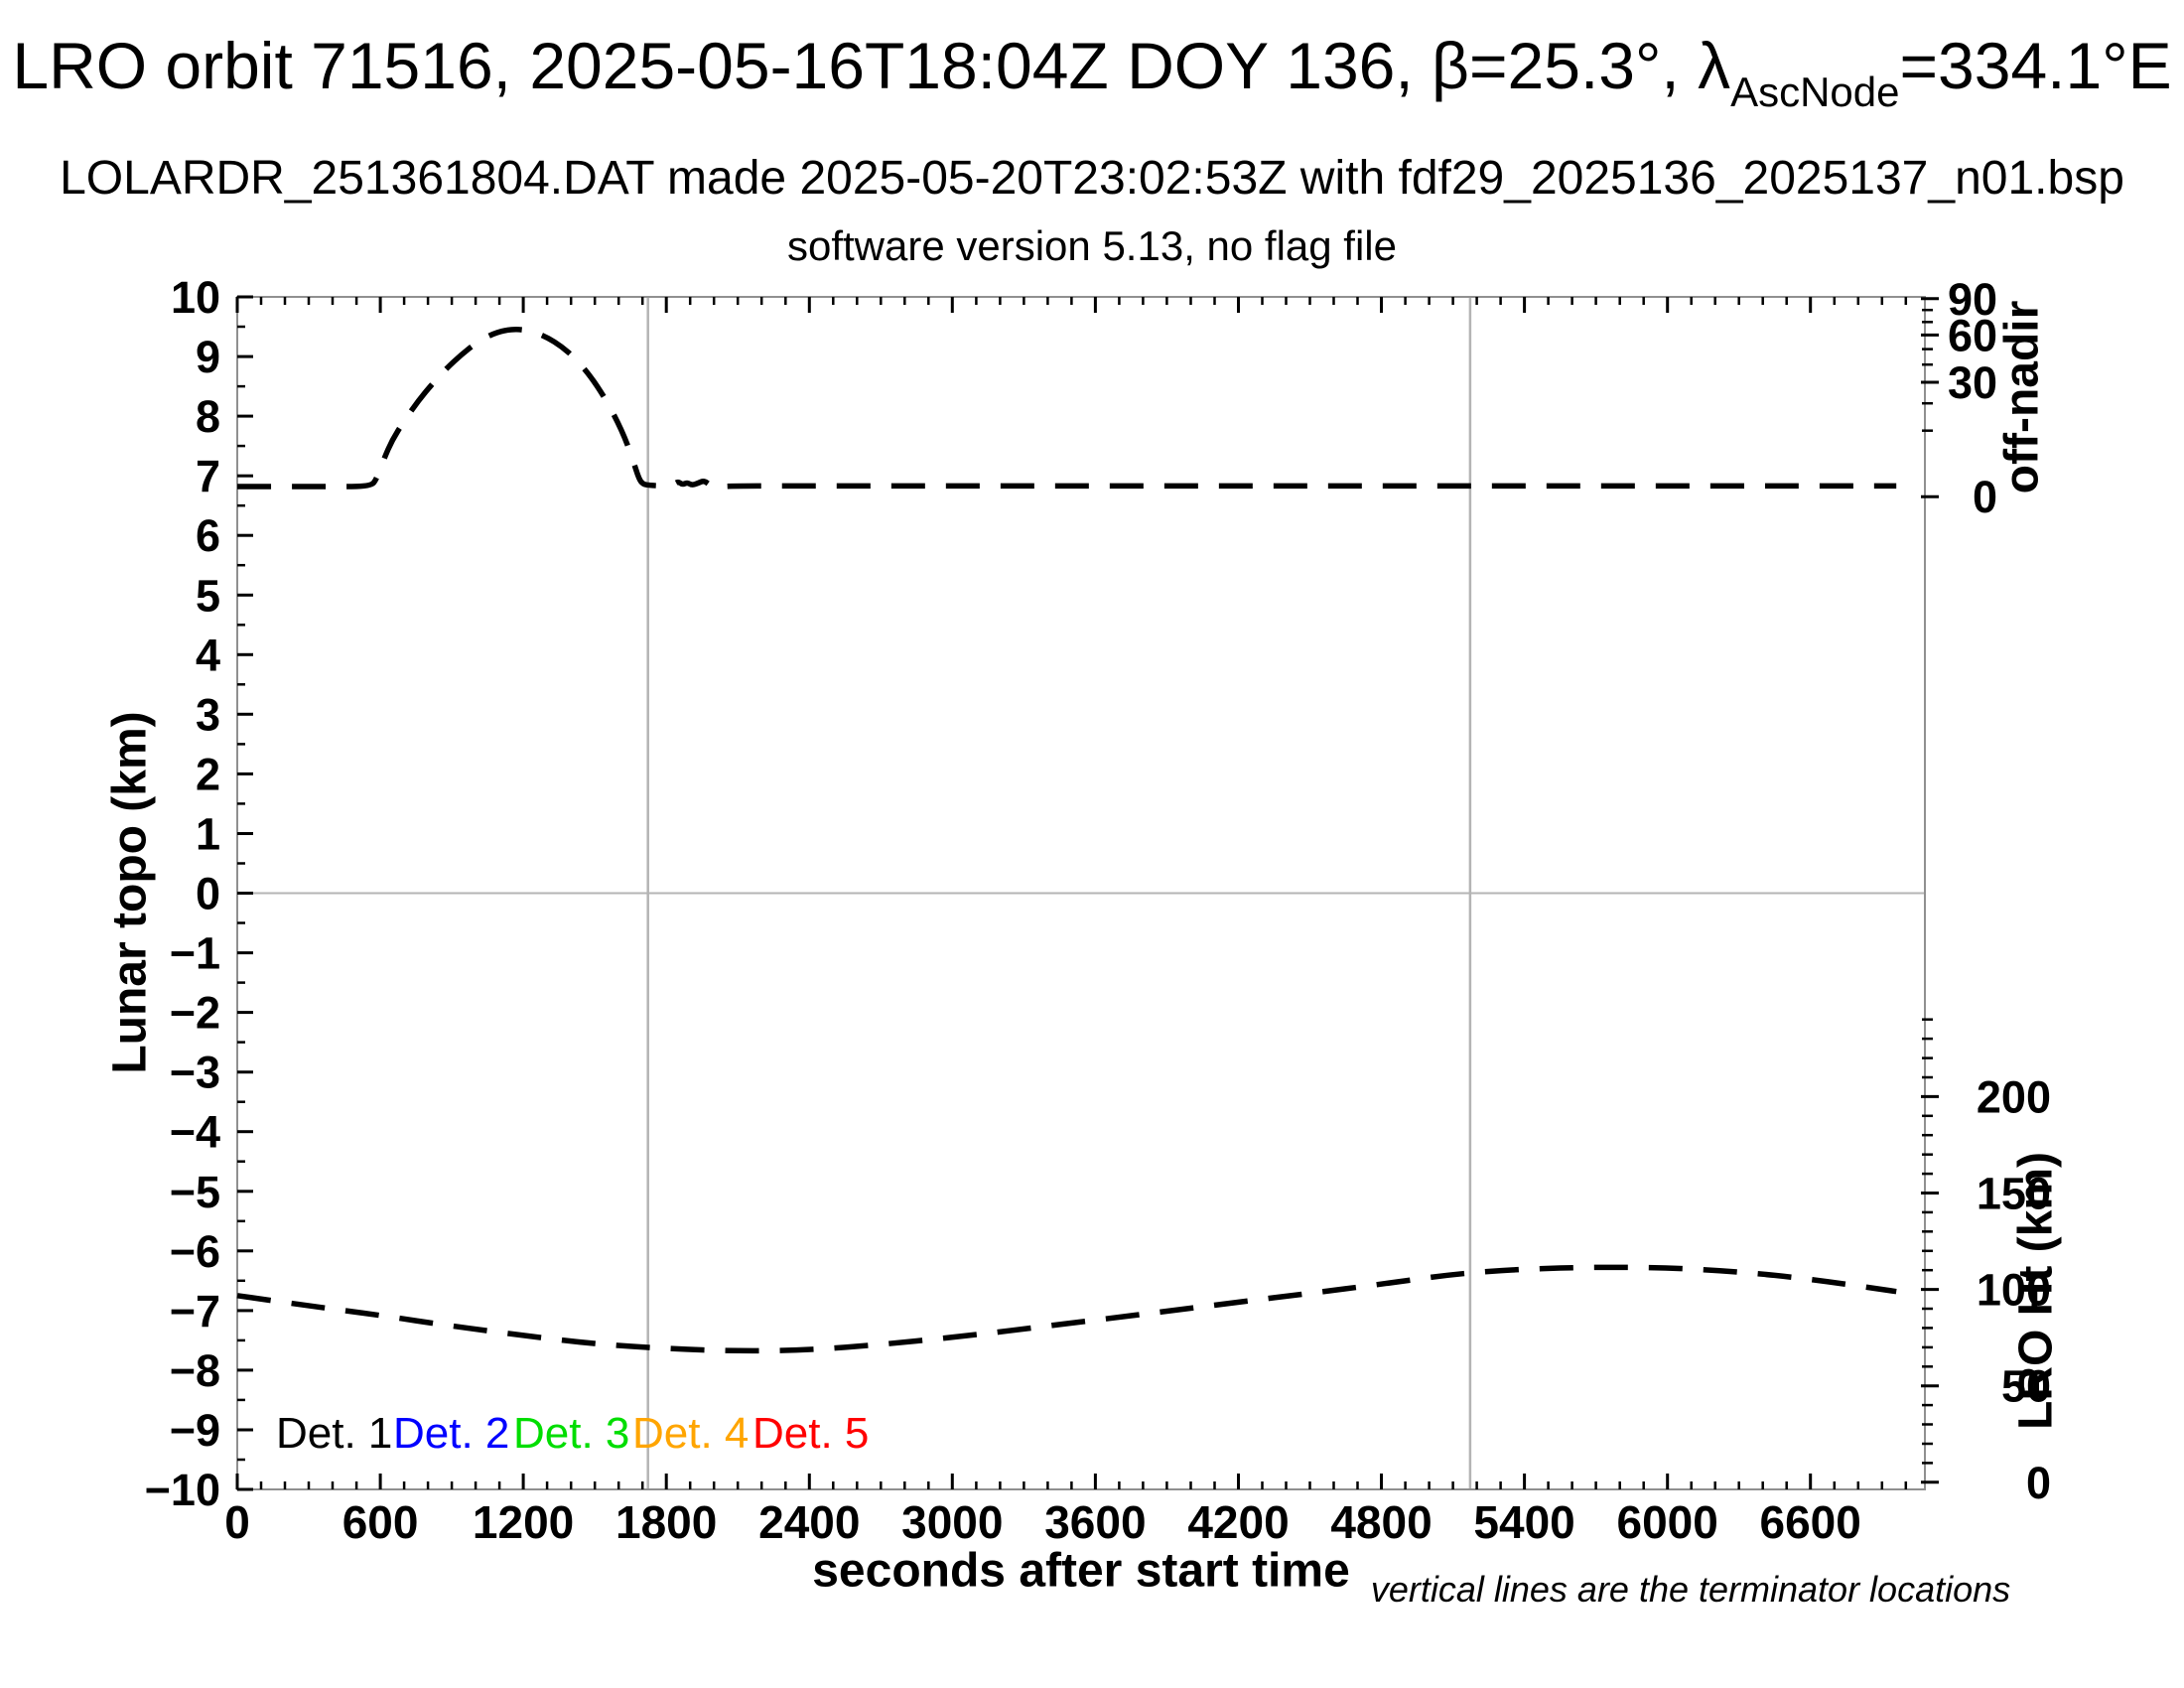 This screenshot has width=2184, height=1688. I want to click on y-left-tick-label: −10, so click(182, 1490).